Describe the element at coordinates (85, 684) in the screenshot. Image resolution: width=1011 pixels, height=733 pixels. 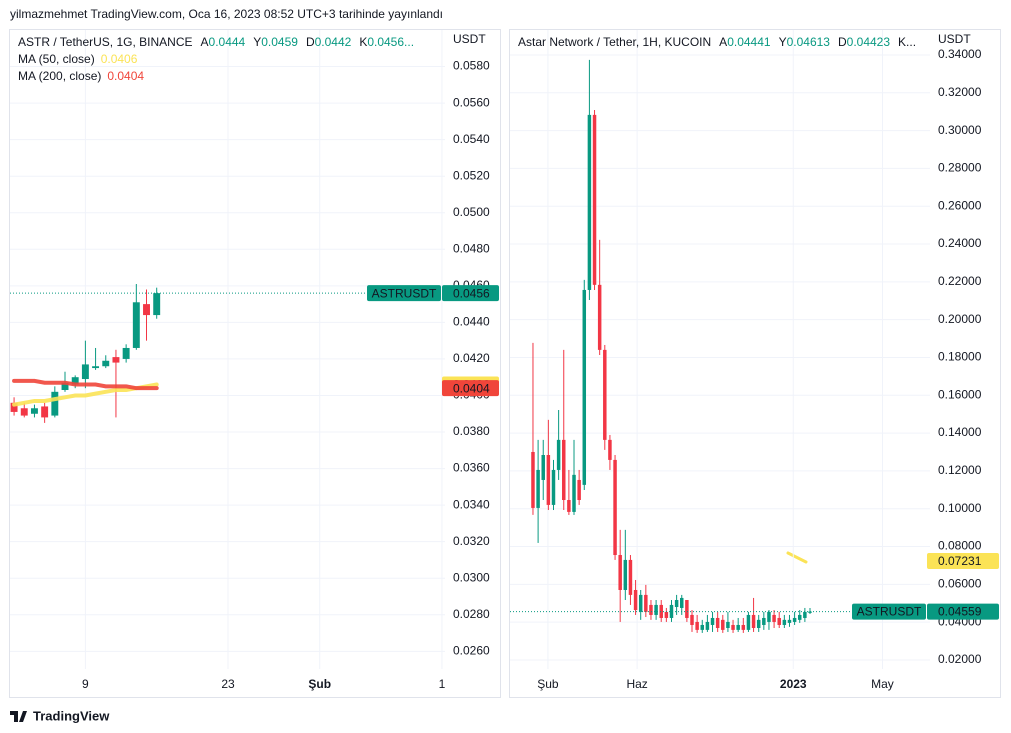
I see `x-tick-label: 9` at that location.